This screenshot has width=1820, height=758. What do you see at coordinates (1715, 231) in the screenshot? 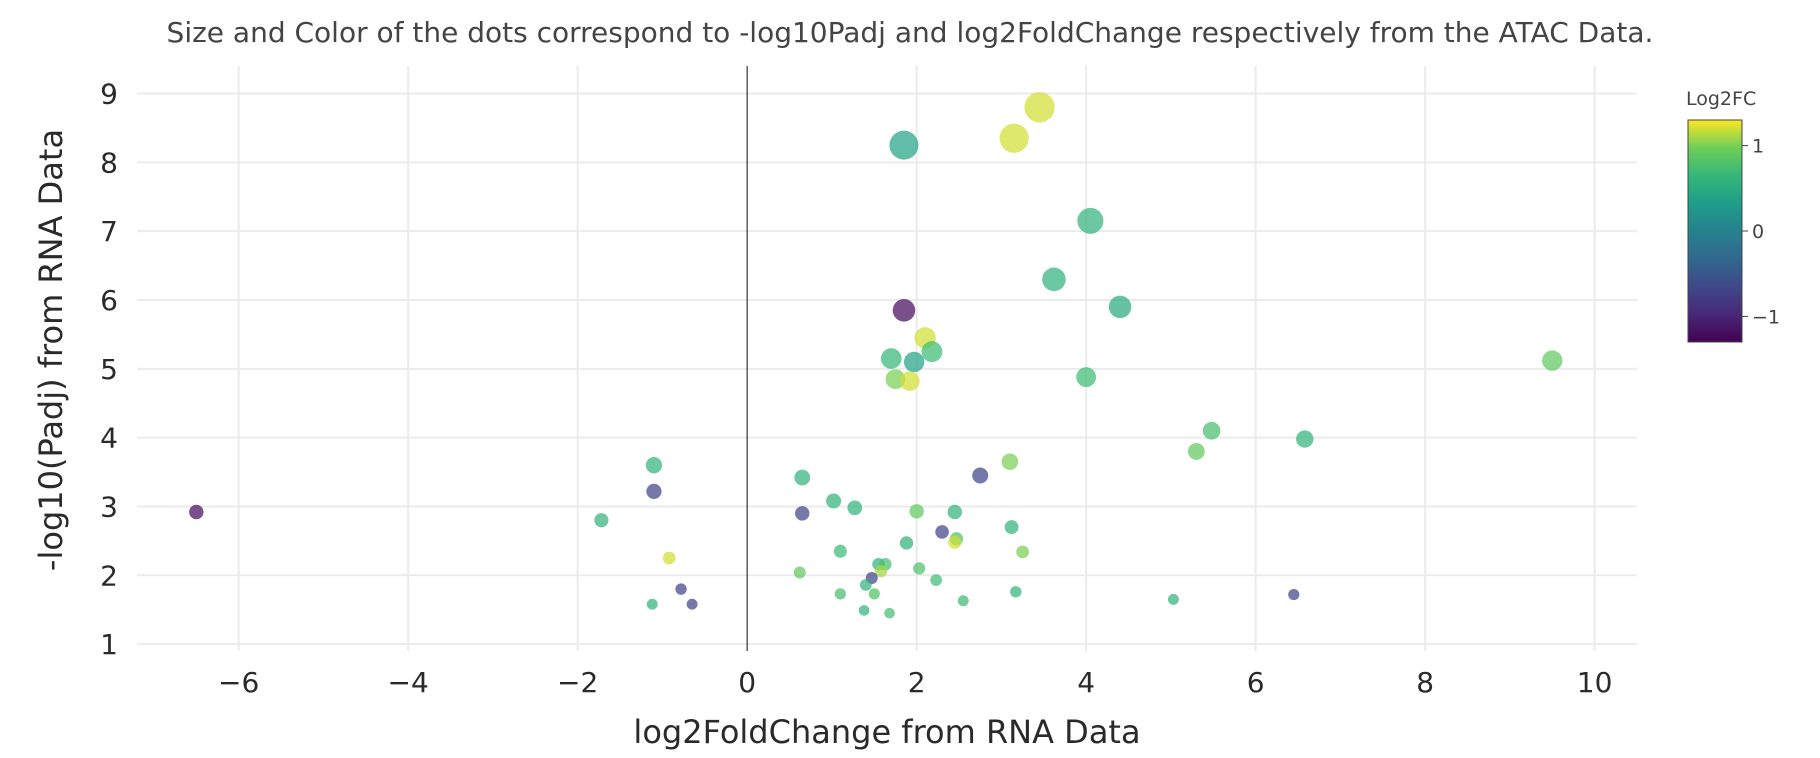
I see `colorbar-gradient` at bounding box center [1715, 231].